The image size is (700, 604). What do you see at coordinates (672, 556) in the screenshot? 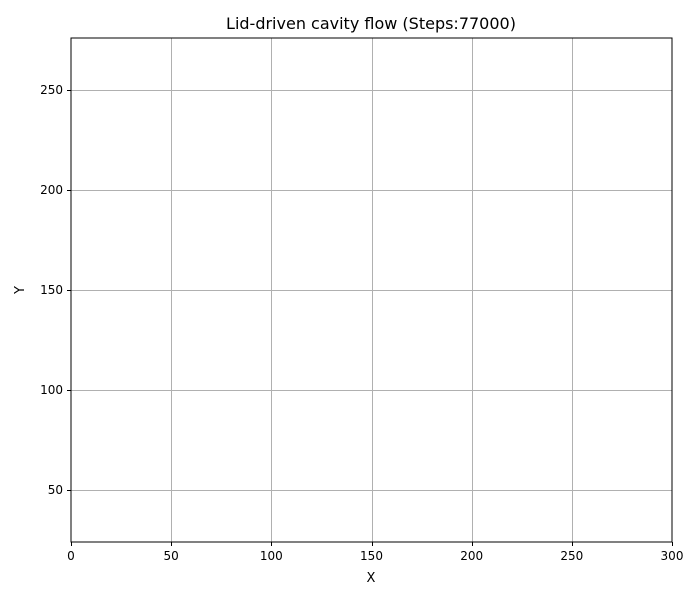
I see `x-tick-label: 300` at bounding box center [672, 556].